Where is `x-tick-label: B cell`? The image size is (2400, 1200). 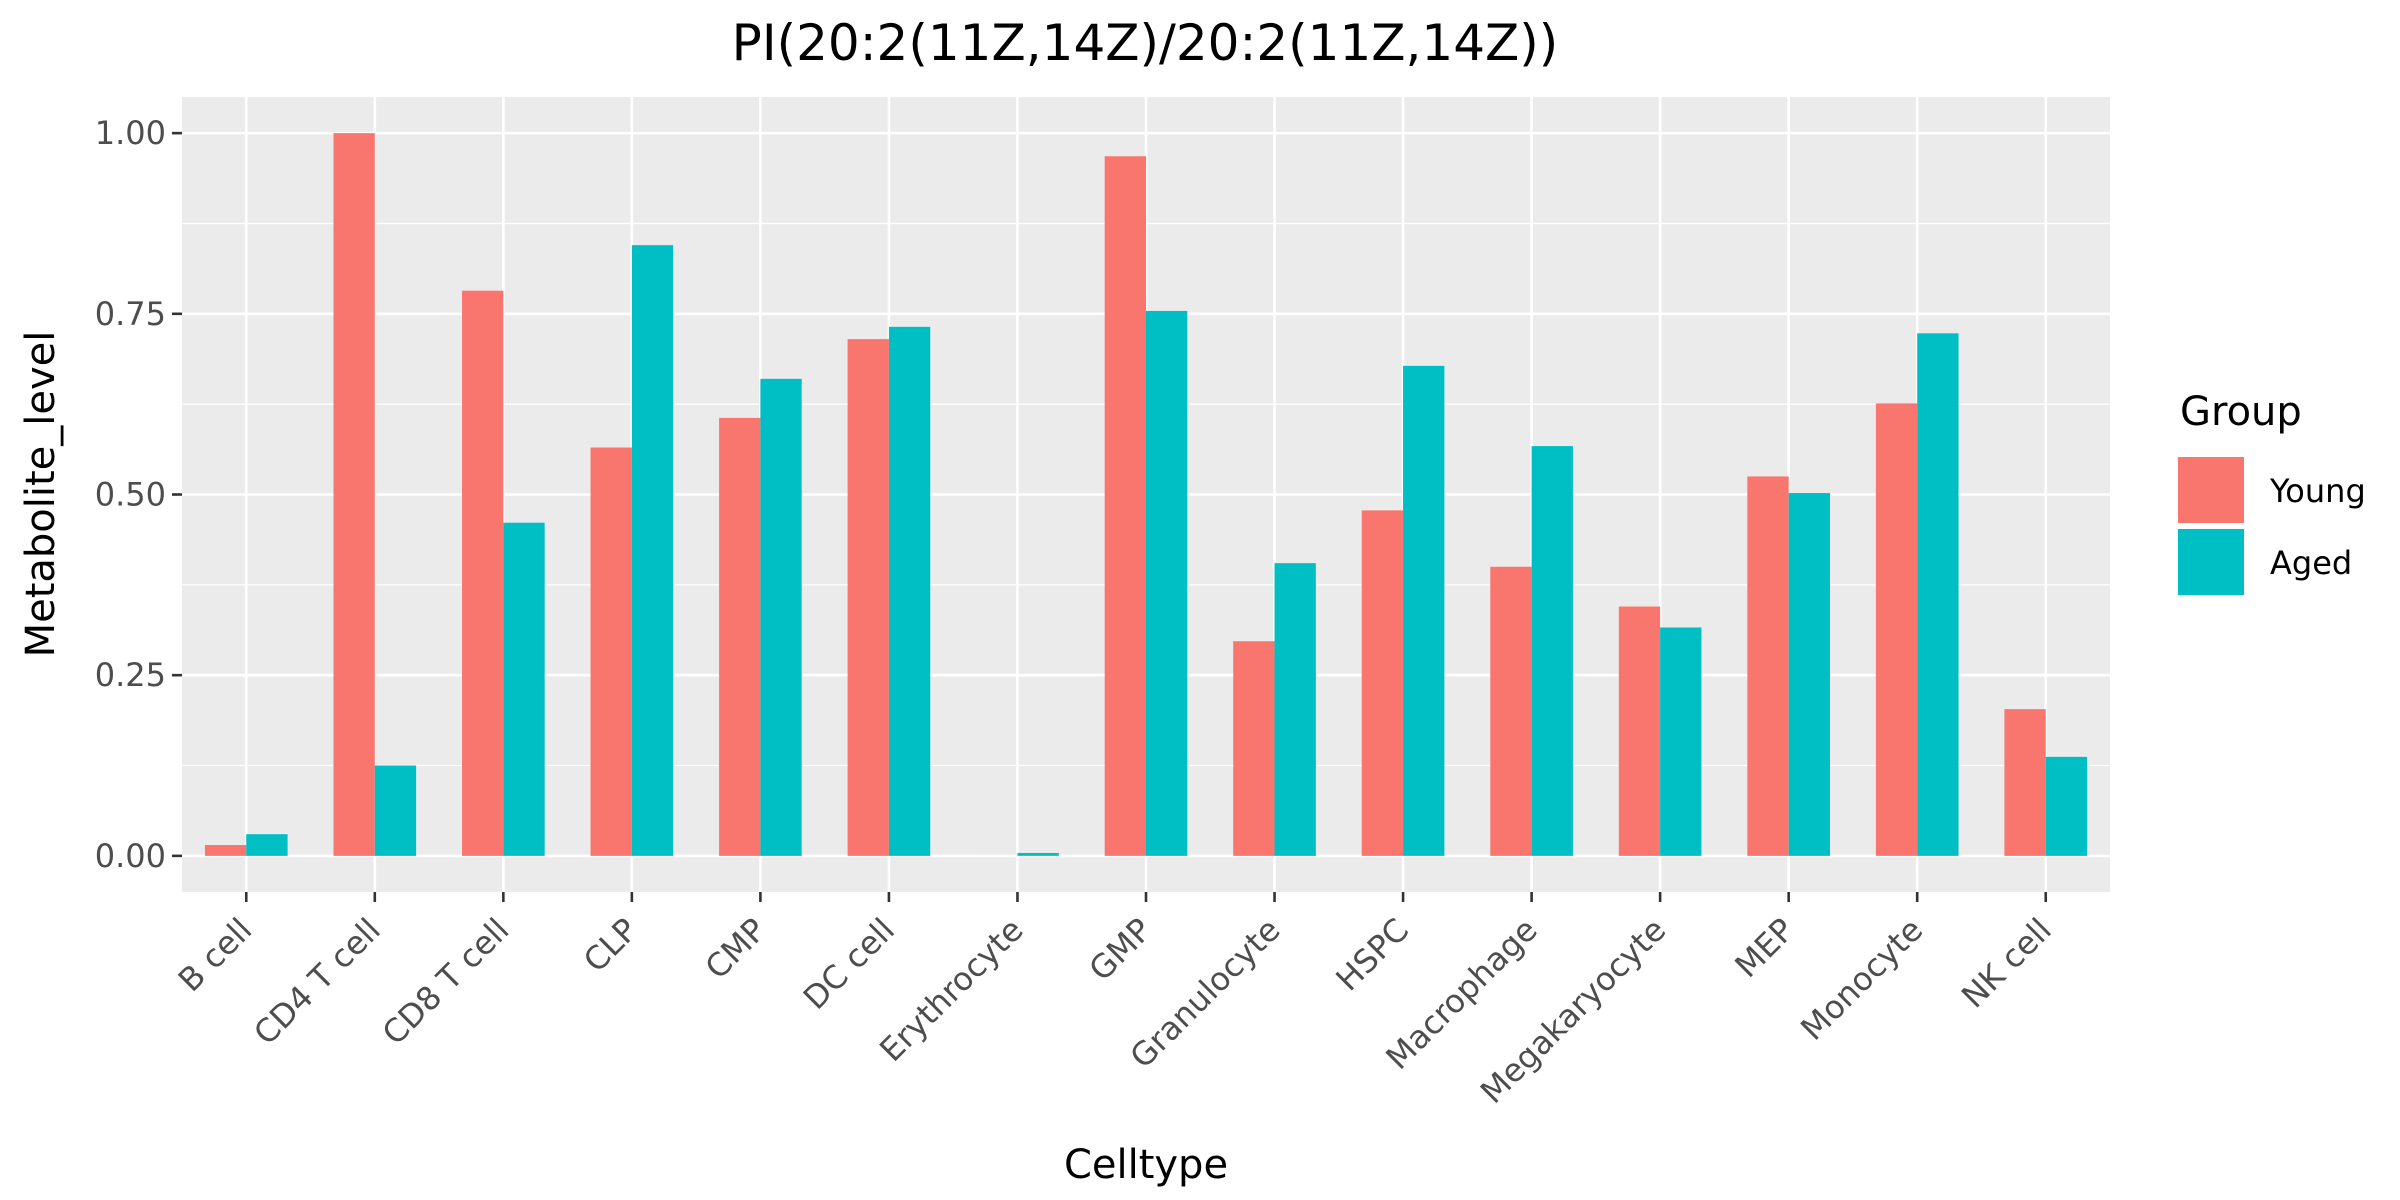
x-tick-label: B cell is located at coordinates (215, 955).